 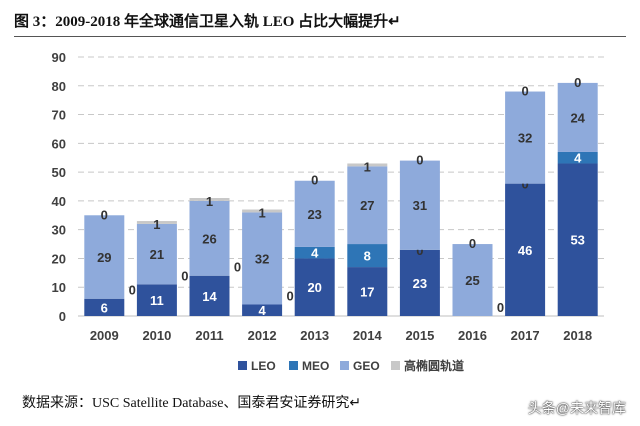 I want to click on bar-GEO-2013, so click(x=314, y=213).